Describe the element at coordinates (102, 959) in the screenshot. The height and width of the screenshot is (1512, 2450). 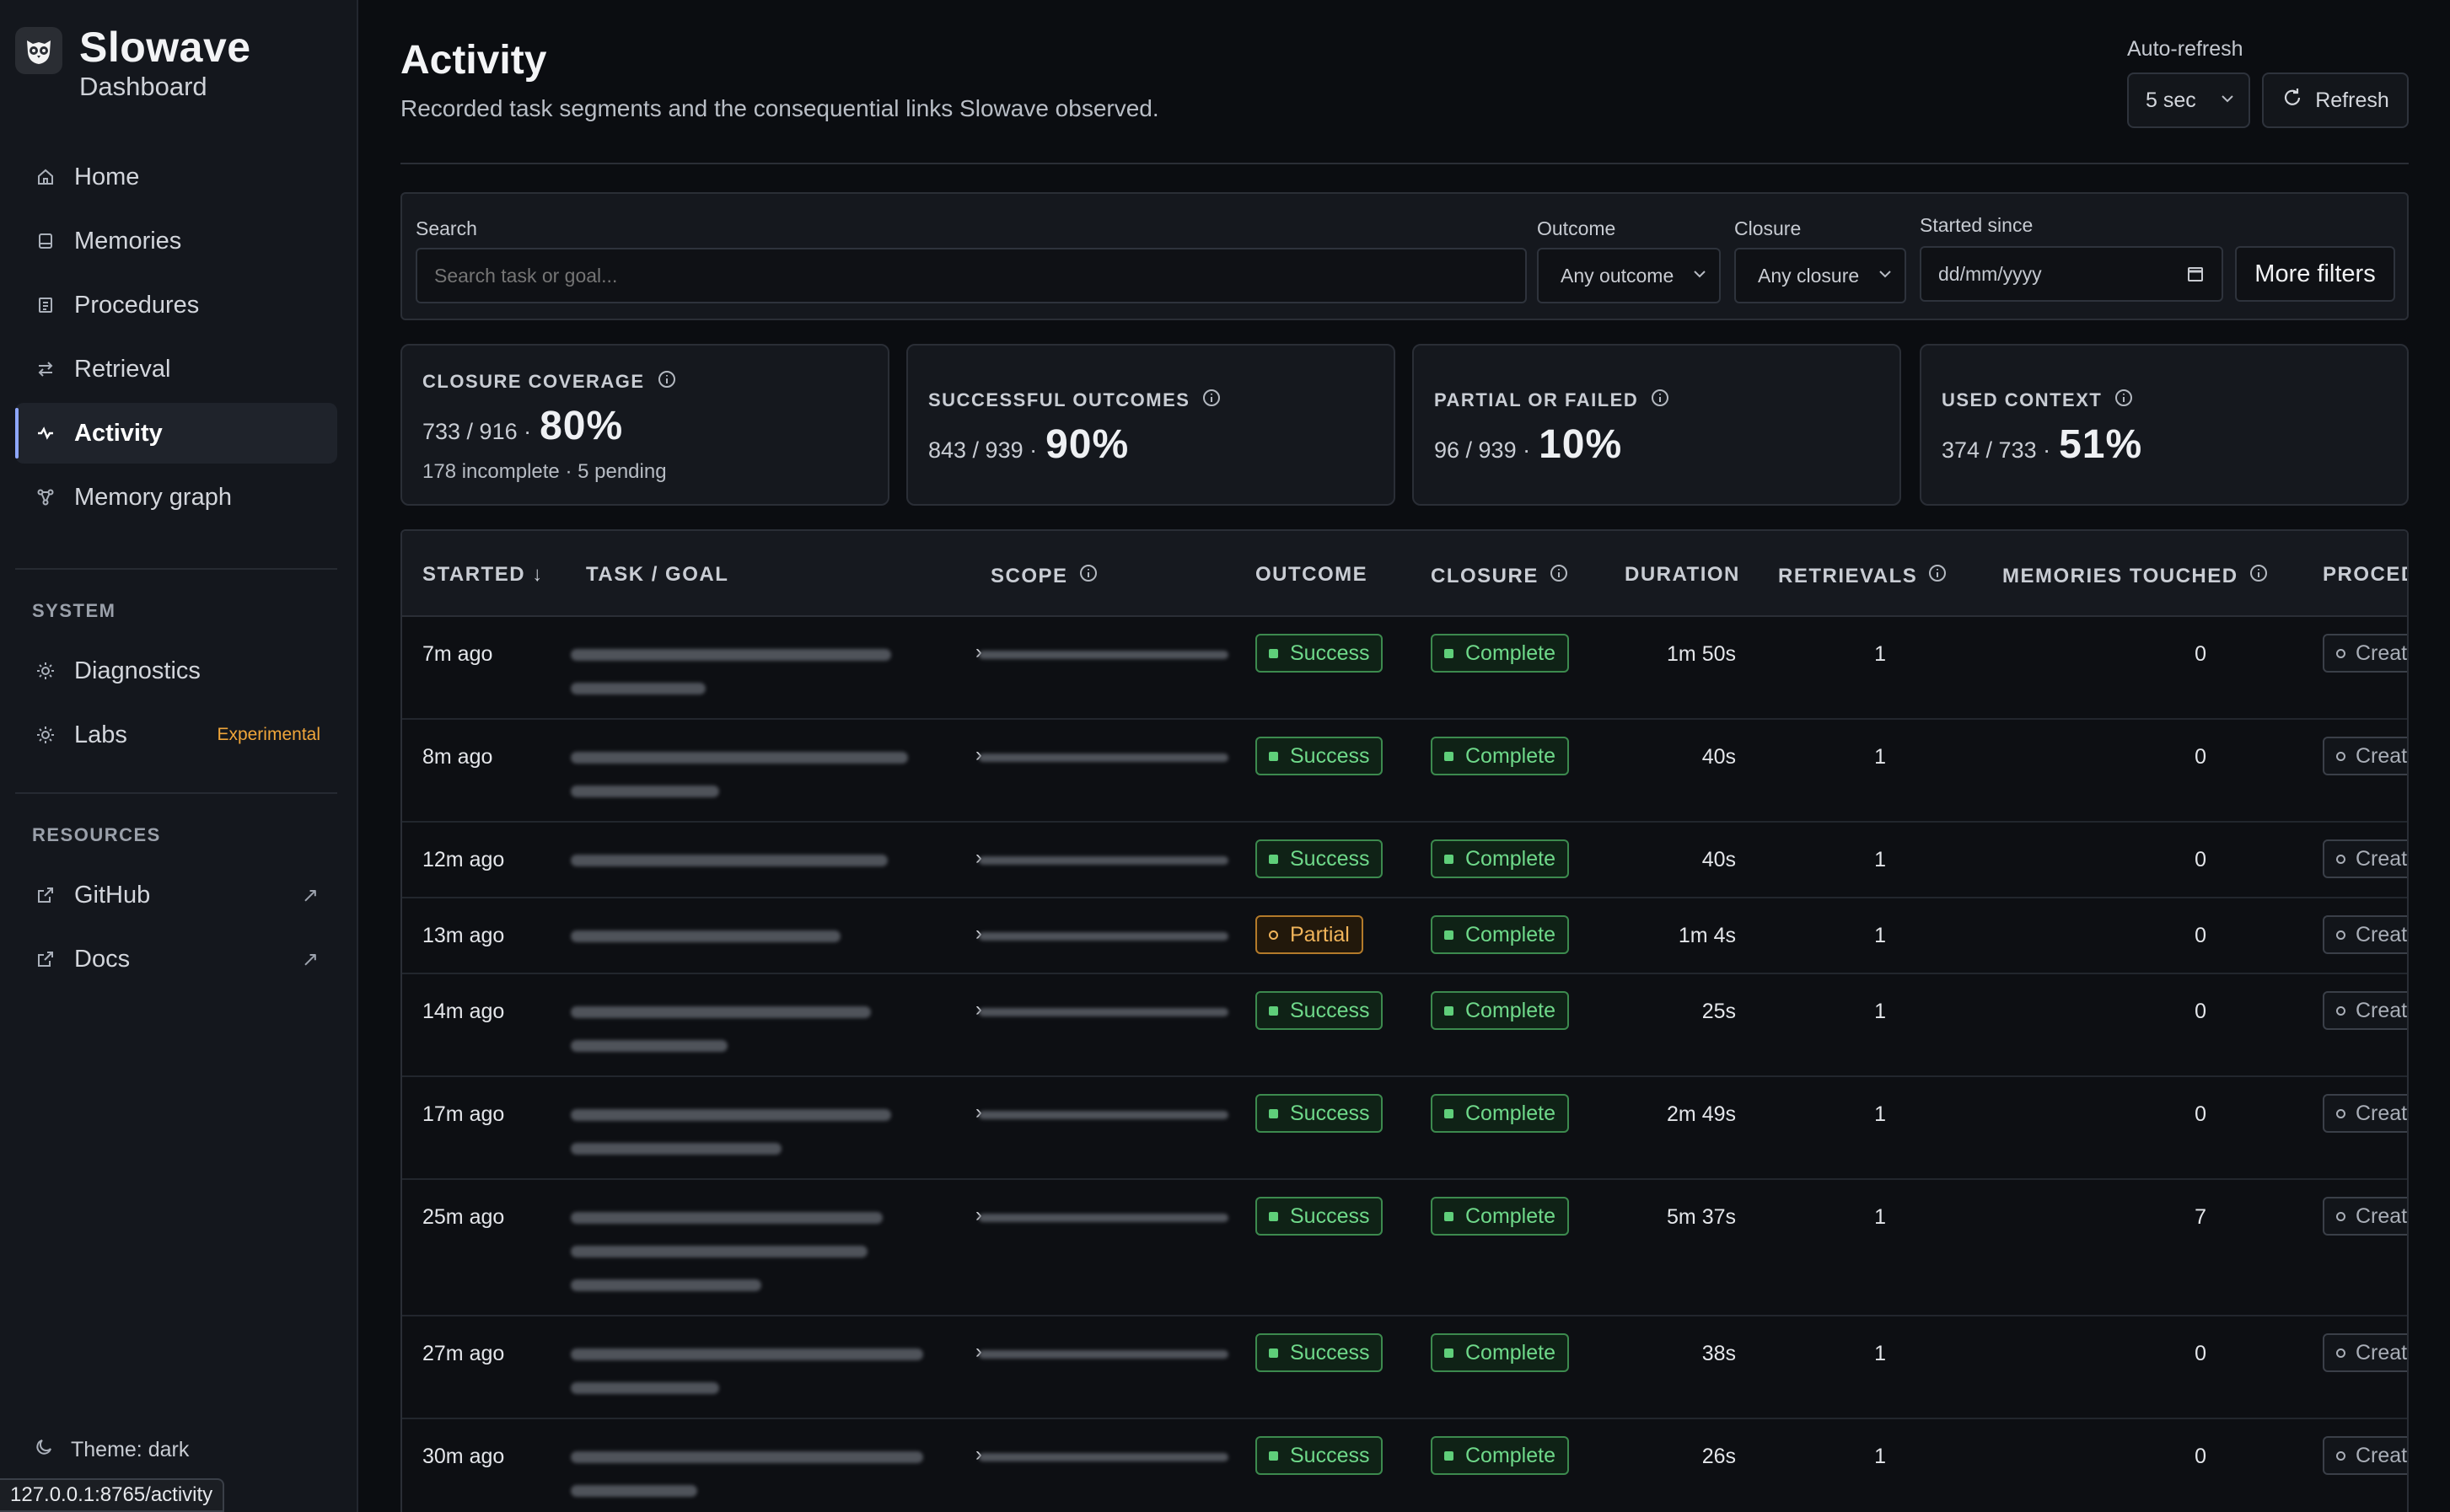
I see `sidebar-item-label: Docs` at that location.